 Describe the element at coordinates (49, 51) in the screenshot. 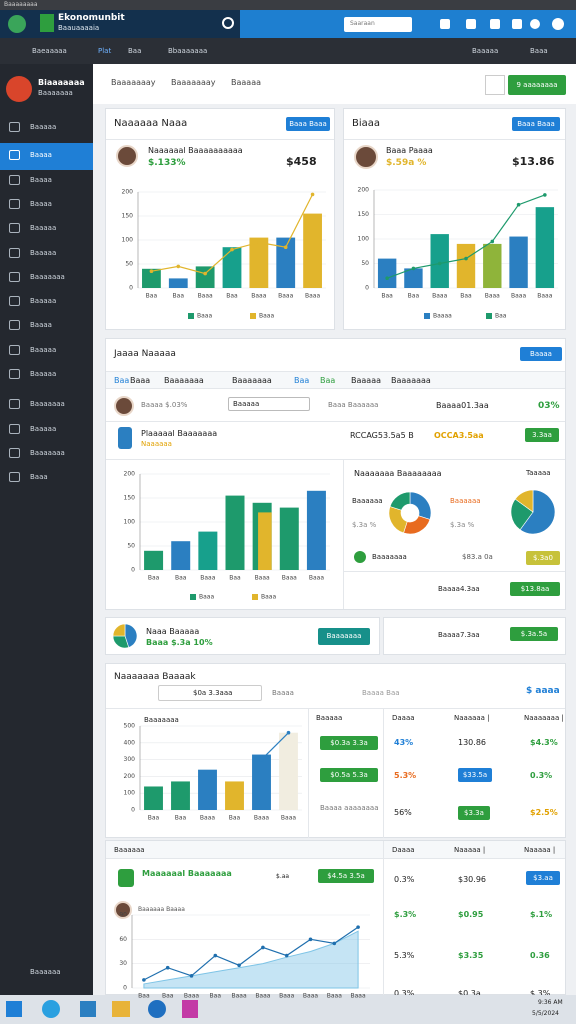

I see `nav-item: Baeaaaaa` at that location.